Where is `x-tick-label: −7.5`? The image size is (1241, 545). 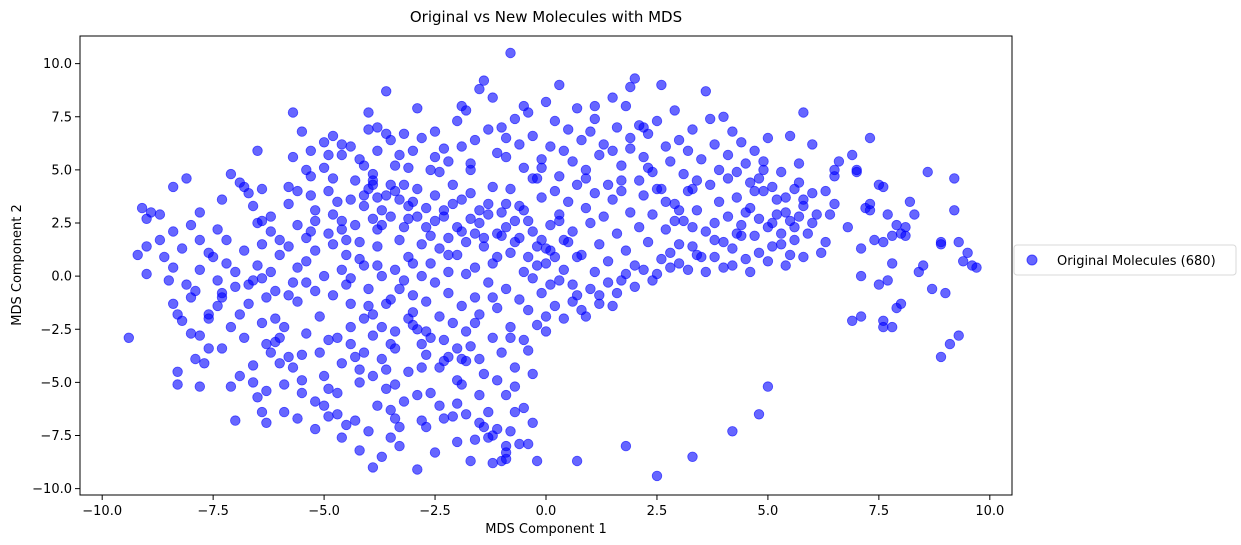 x-tick-label: −7.5 is located at coordinates (213, 511).